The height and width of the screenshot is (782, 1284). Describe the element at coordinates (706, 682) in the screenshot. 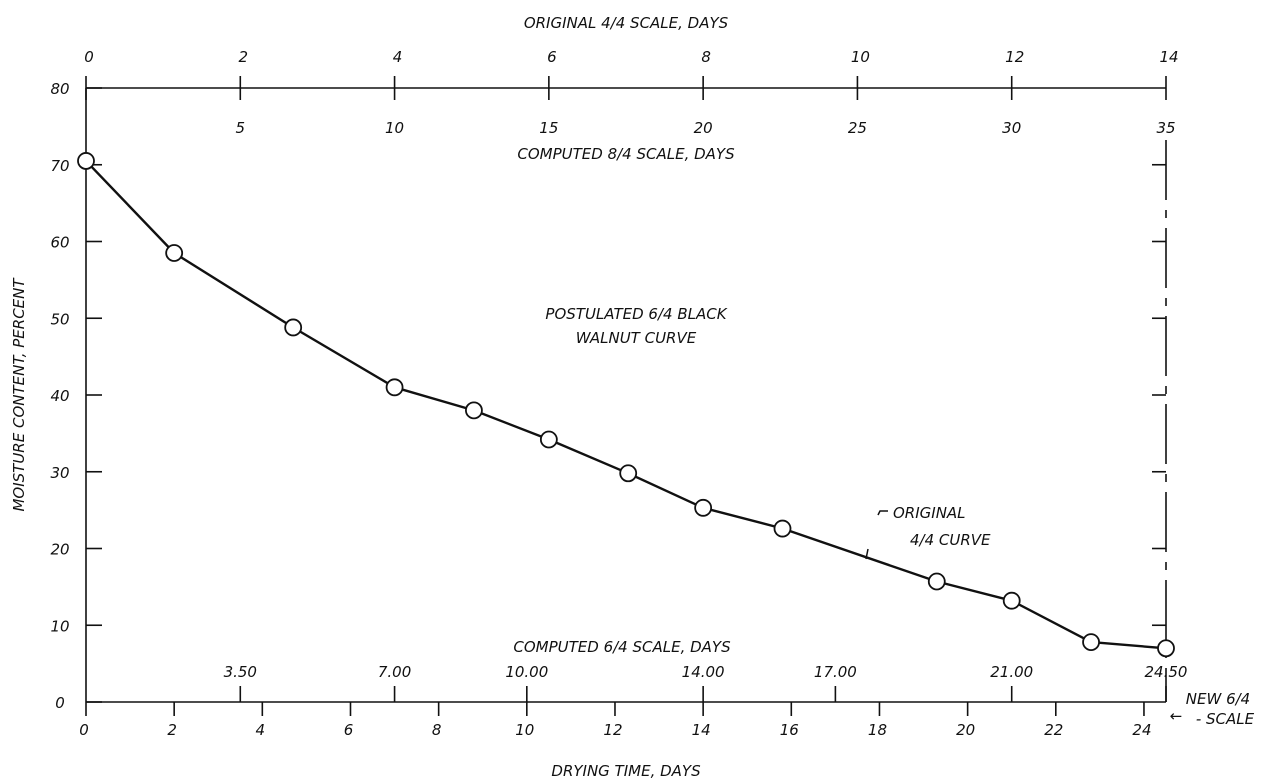

I see `bottom-computed-ticks: 3.50 7.00 10.00 14.00 17.00 21.00 24.50` at that location.